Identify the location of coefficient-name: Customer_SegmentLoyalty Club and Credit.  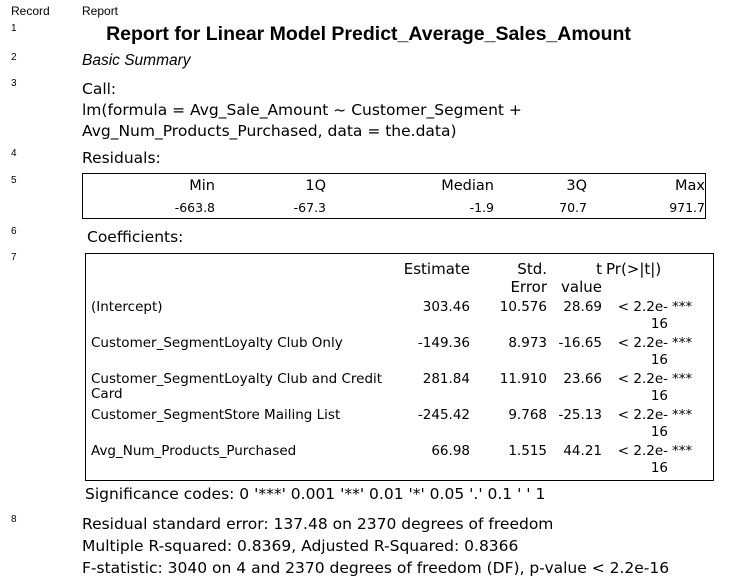
(237, 379).